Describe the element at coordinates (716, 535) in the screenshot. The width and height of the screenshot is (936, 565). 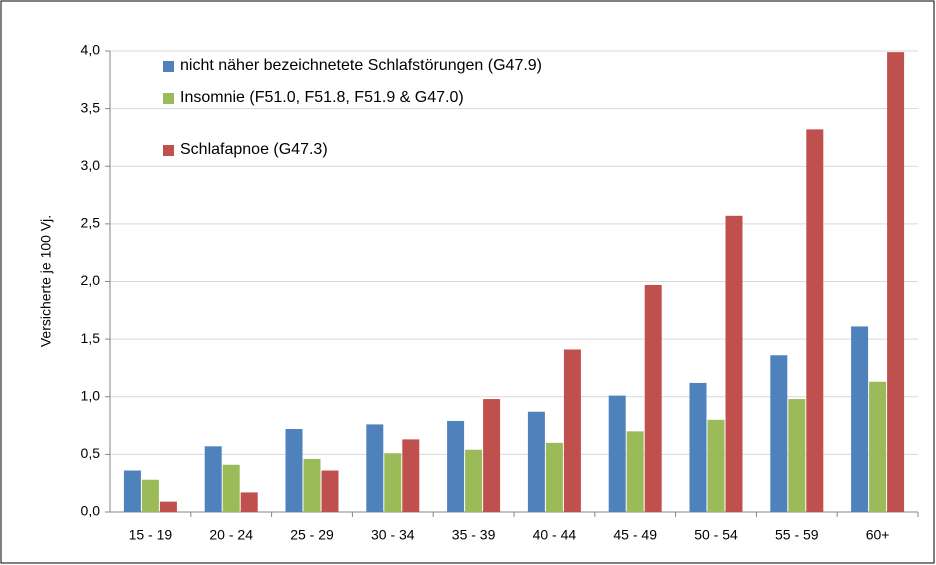
I see `x-tick-label: 50 - 54` at that location.